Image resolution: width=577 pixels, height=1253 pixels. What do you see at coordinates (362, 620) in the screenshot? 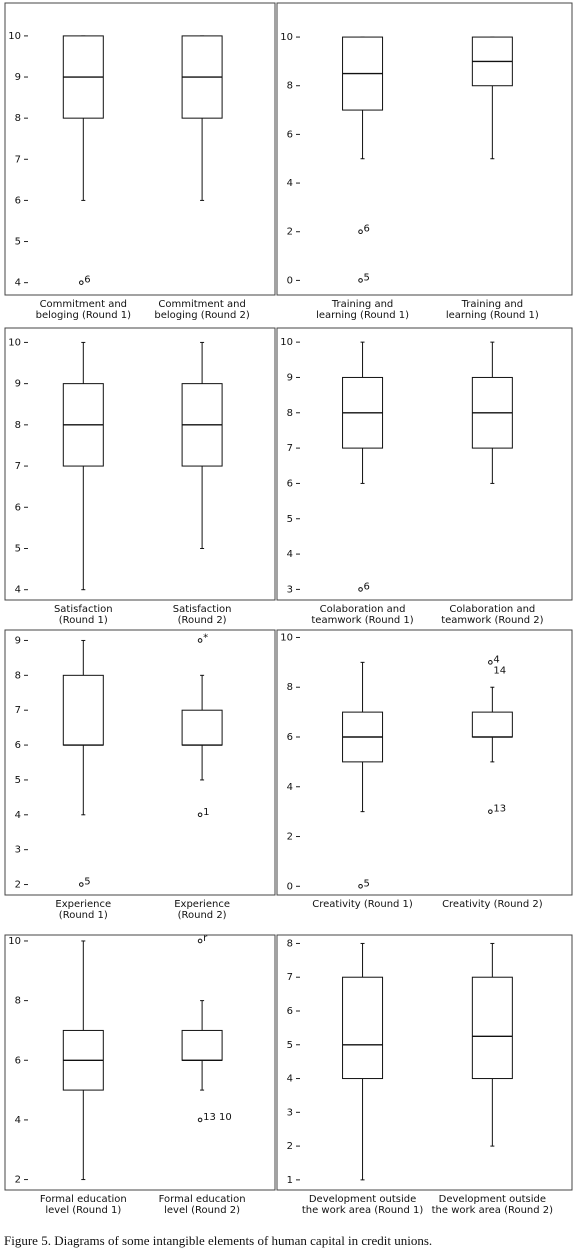
I see `x-tick-label: teamwork (Round 1)` at bounding box center [362, 620].